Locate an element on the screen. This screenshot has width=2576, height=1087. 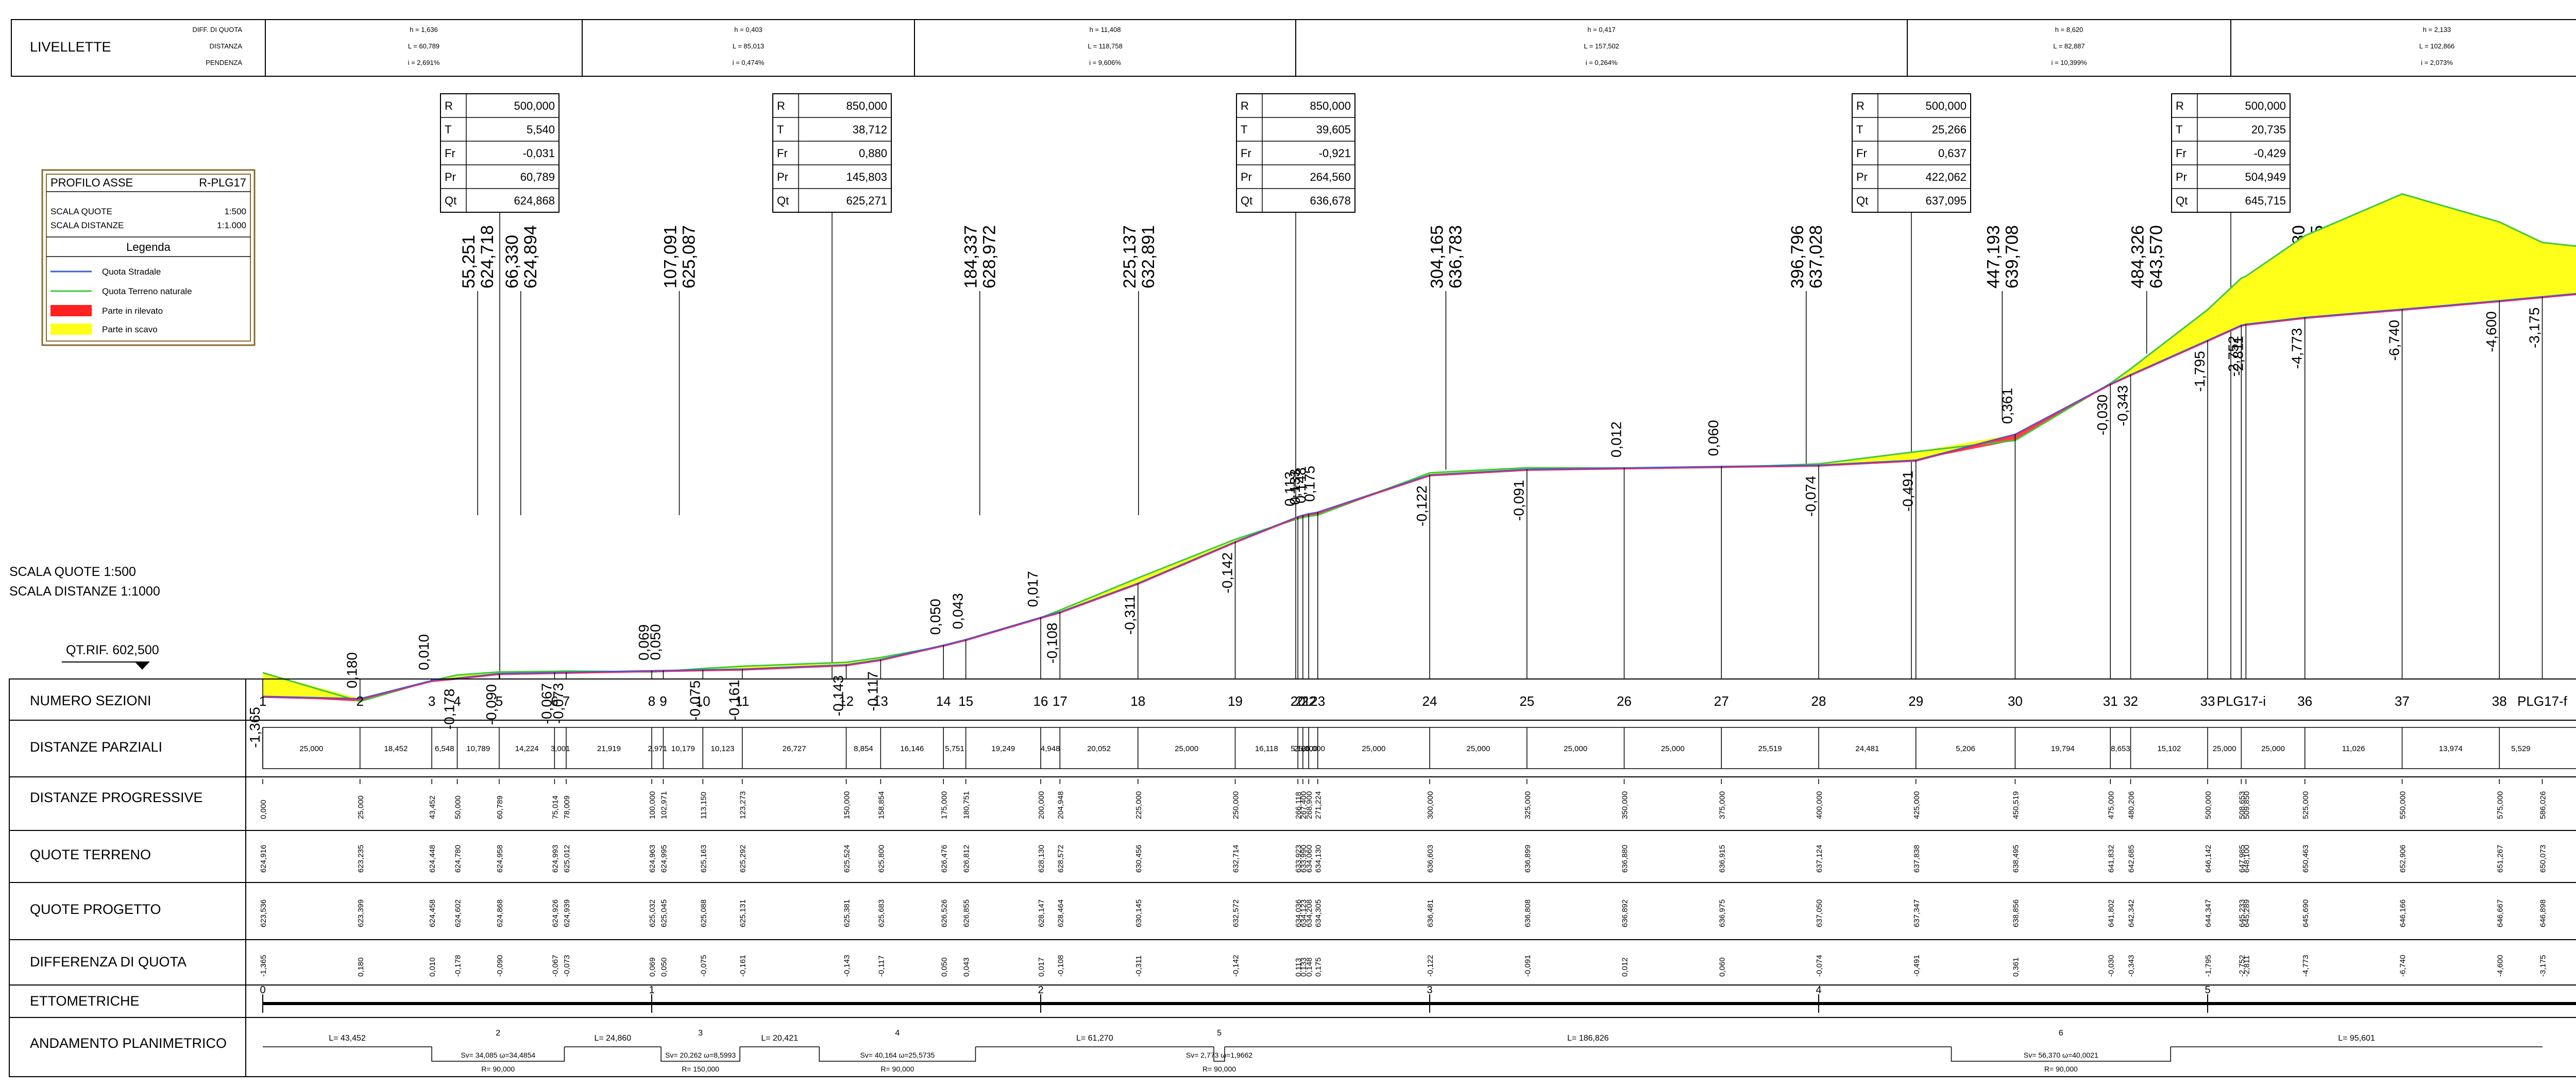
diff-label: -0,067 is located at coordinates (546, 704).